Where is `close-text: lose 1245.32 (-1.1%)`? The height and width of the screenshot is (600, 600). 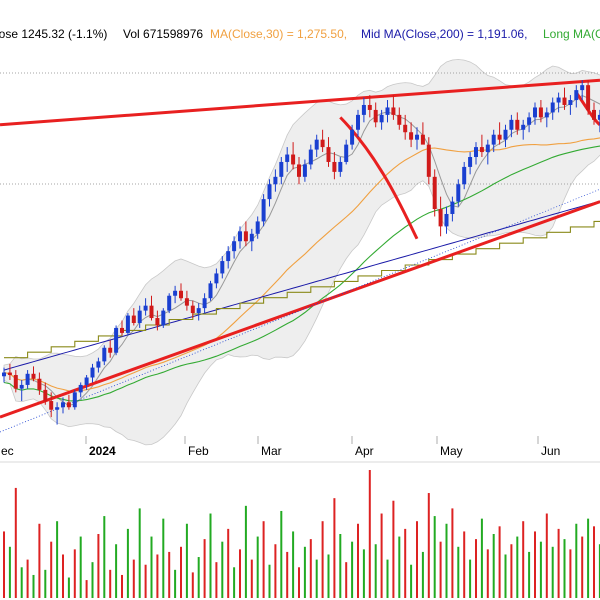 close-text: lose 1245.32 (-1.1%) is located at coordinates (53, 34).